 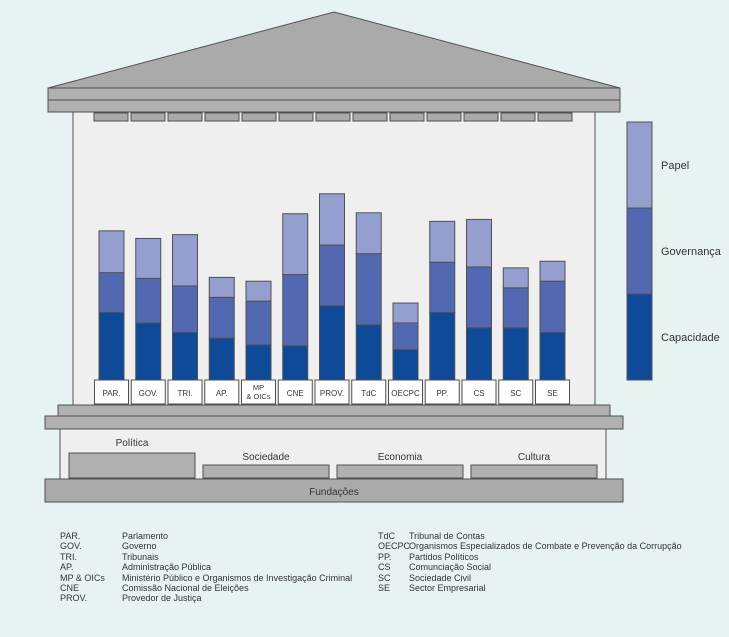 I want to click on category-label-pp: PP., so click(x=442, y=392).